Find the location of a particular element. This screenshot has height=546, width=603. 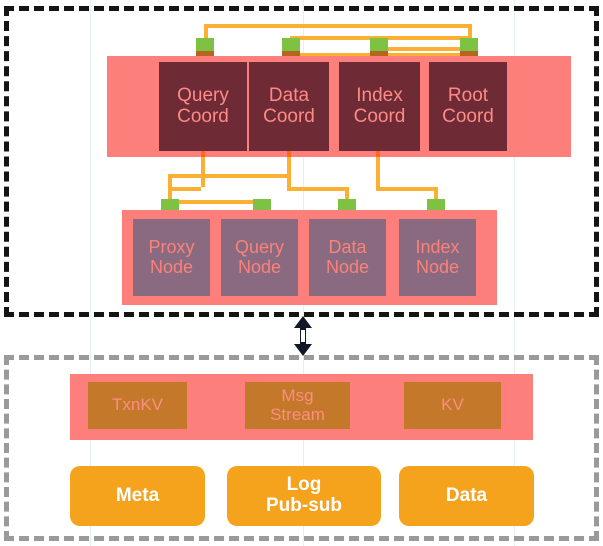

wire-low-index-lane is located at coordinates (407, 189).